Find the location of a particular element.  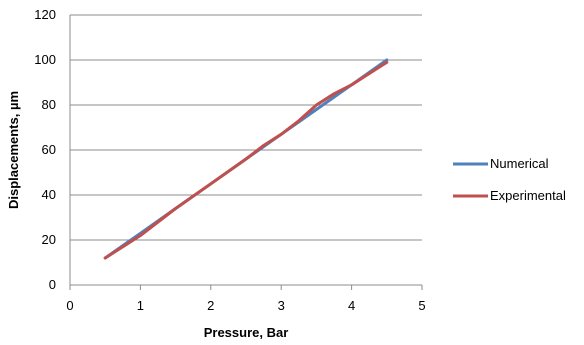

x-tick-label: 5 is located at coordinates (421, 305).